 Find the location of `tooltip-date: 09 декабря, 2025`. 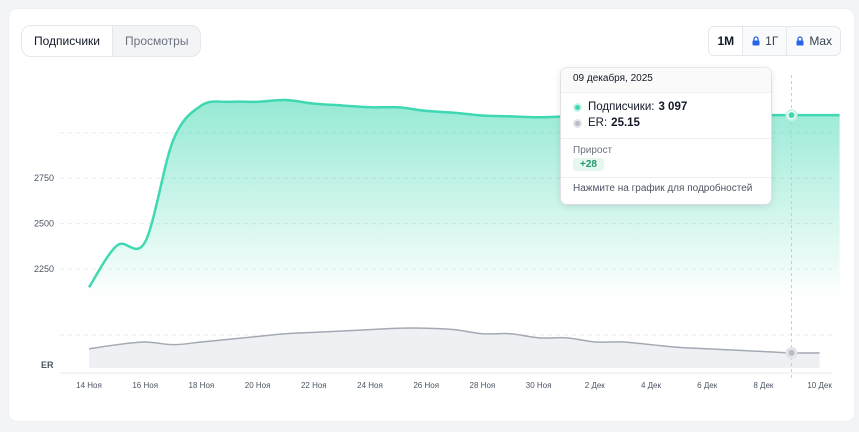

tooltip-date: 09 декабря, 2025 is located at coordinates (666, 80).